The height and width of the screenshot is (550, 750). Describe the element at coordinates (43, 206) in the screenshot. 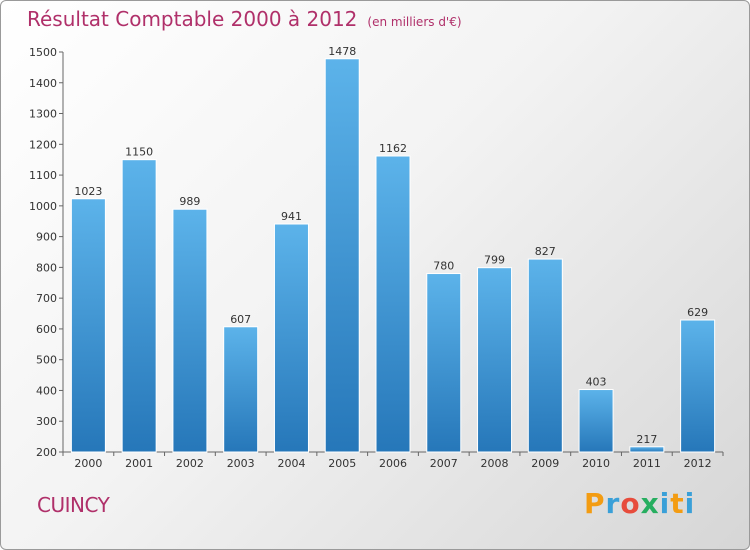

I see `y-tick-label: 1000` at that location.